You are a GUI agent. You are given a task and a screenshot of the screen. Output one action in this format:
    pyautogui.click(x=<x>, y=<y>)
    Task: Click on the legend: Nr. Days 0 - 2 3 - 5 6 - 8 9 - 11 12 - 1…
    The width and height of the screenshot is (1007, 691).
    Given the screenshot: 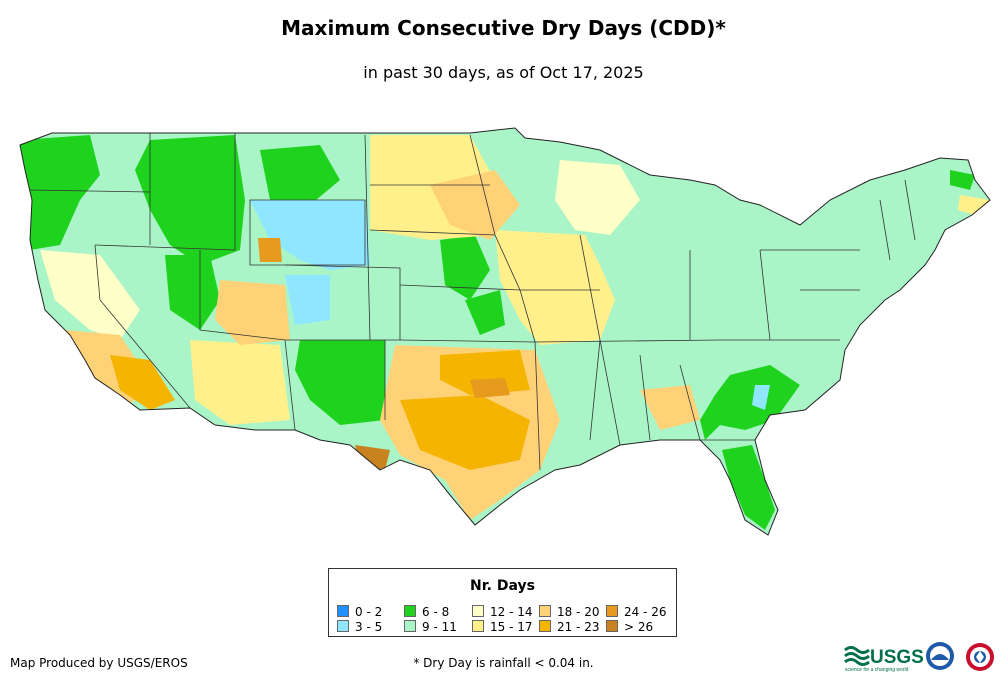 What is the action you would take?
    pyautogui.click(x=502, y=602)
    